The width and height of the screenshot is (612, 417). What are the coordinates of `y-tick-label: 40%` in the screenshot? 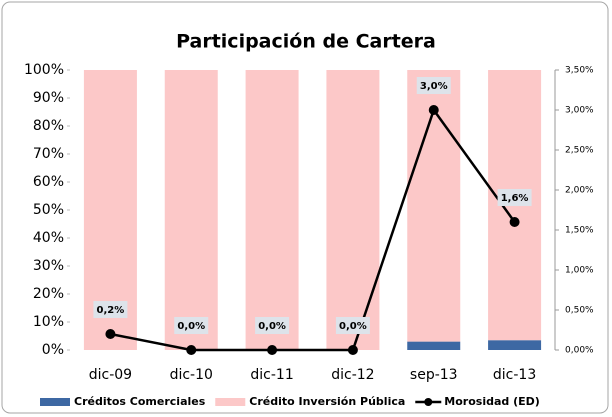 It's located at (48, 238).